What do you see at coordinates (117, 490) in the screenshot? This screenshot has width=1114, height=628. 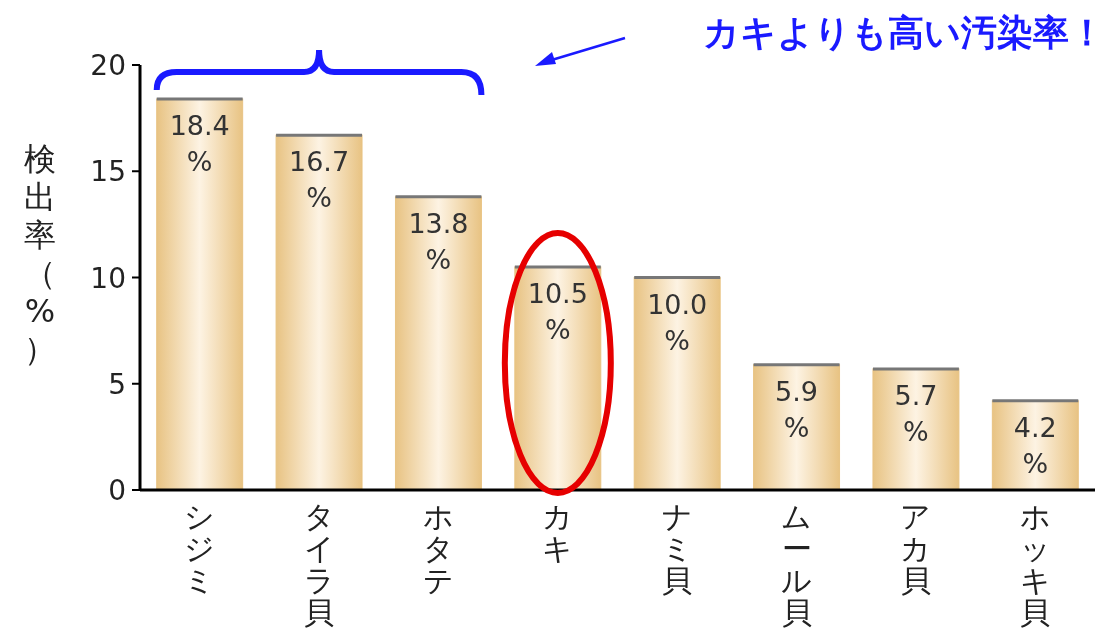 I see `y-tick-label: 0` at bounding box center [117, 490].